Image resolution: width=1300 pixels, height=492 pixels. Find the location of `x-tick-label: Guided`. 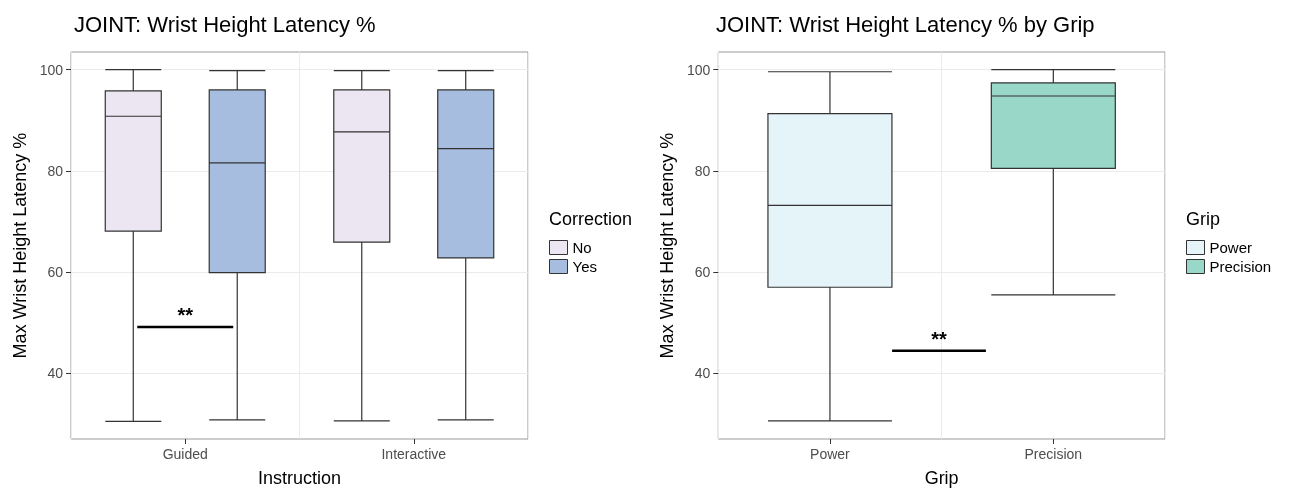

x-tick-label: Guided is located at coordinates (185, 454).